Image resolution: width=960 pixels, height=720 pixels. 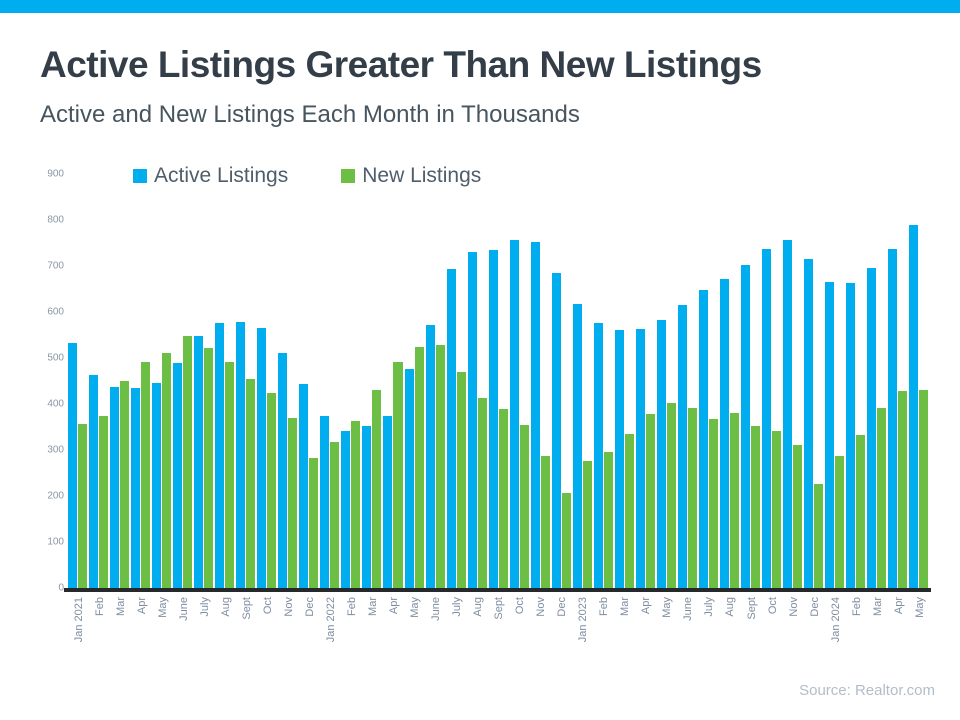 What do you see at coordinates (307, 176) in the screenshot?
I see `legend: Active Listings New Listings` at bounding box center [307, 176].